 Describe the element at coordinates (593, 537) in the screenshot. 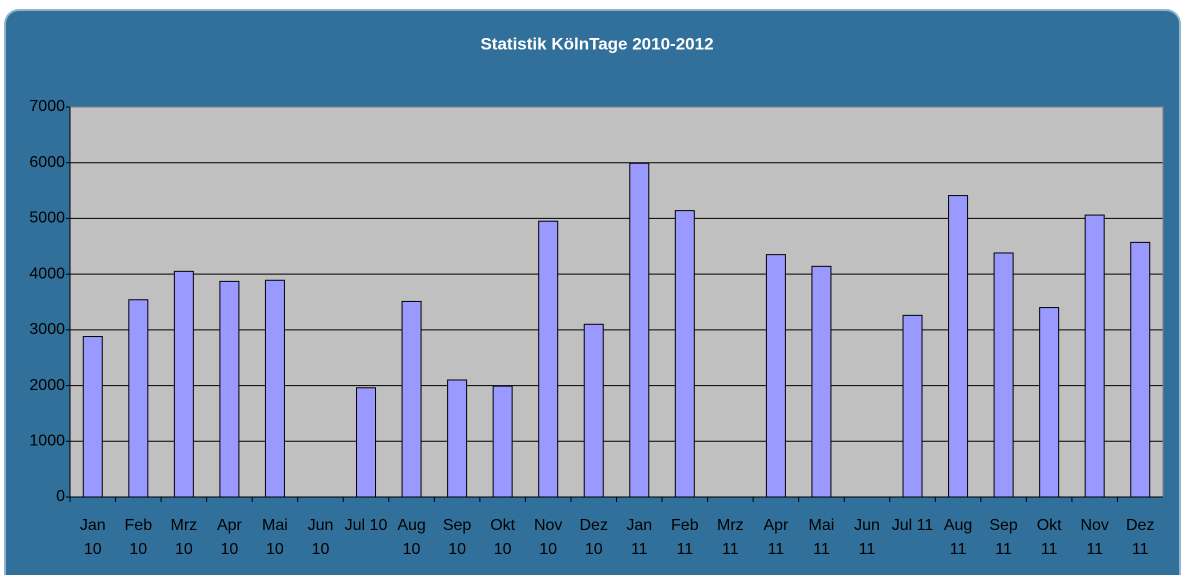

I see `x-tick-label: Dez 10` at that location.